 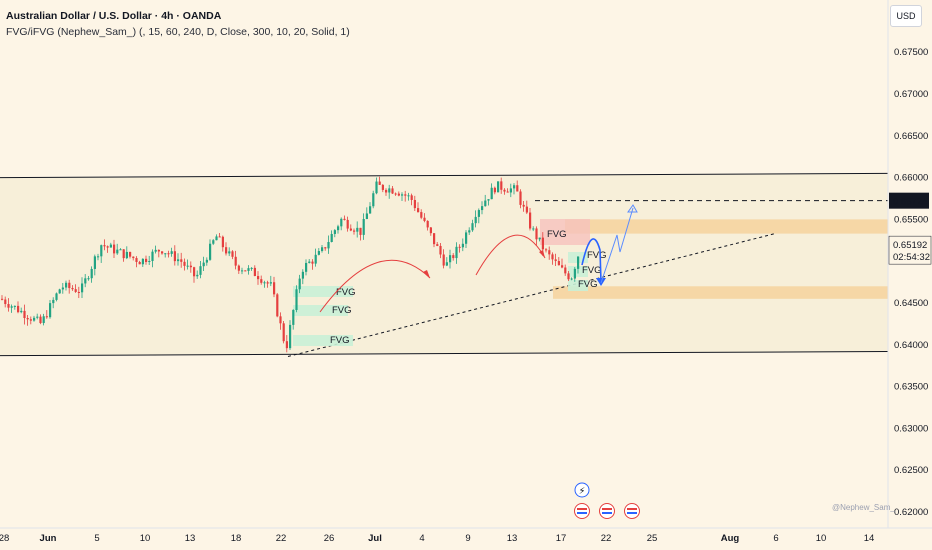 What do you see at coordinates (730, 538) in the screenshot?
I see `time-tick-label: Aug` at bounding box center [730, 538].